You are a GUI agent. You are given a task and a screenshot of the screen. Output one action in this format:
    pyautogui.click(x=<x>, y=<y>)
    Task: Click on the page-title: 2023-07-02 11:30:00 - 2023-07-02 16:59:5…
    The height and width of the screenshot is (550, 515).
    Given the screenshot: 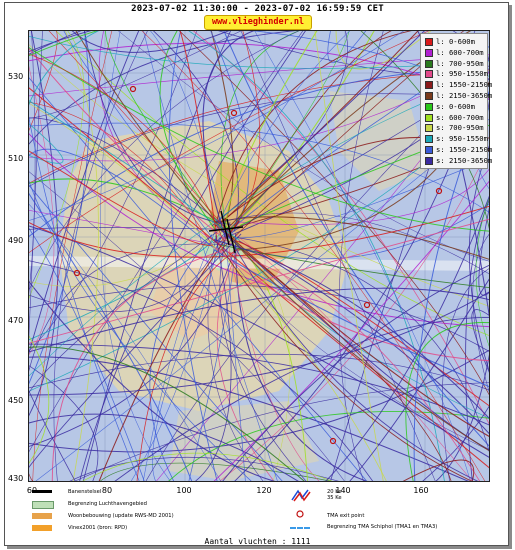 What is the action you would take?
    pyautogui.click(x=257, y=9)
    